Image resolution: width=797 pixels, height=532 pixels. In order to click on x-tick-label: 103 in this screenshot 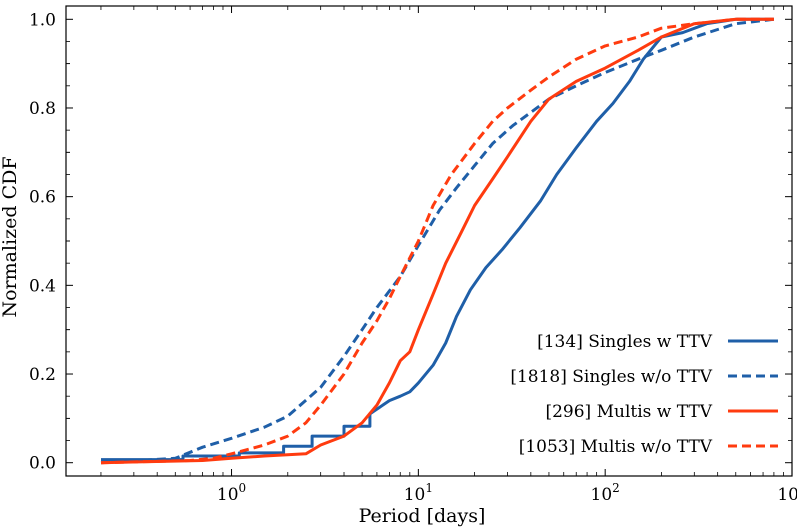, I will do `click(787, 493)`.